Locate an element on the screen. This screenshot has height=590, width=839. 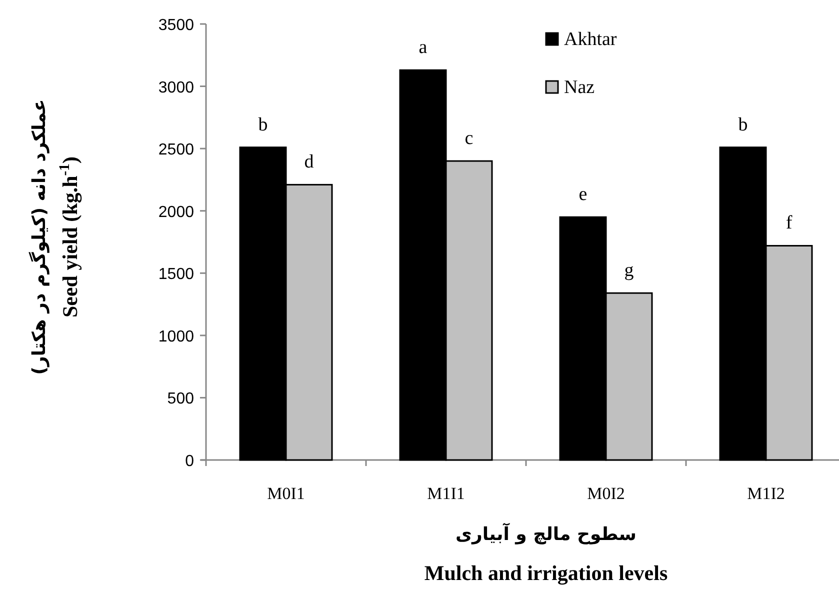
legend-label: Naz is located at coordinates (579, 87).